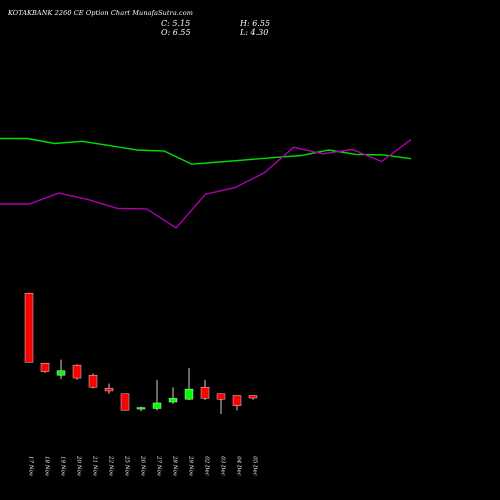 The width and height of the screenshot is (500, 500). Describe the element at coordinates (127, 466) in the screenshot. I see `date-label: 25 Nov` at that location.